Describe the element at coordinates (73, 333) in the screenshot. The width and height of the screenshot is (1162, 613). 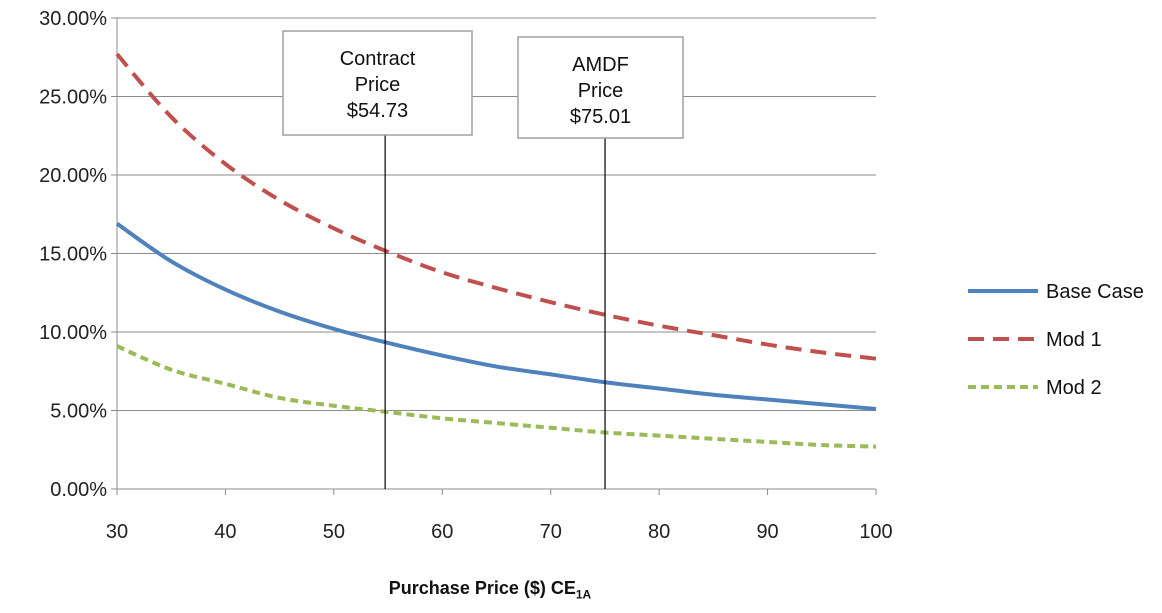
I see `y-tick-label: 10.00%` at that location.